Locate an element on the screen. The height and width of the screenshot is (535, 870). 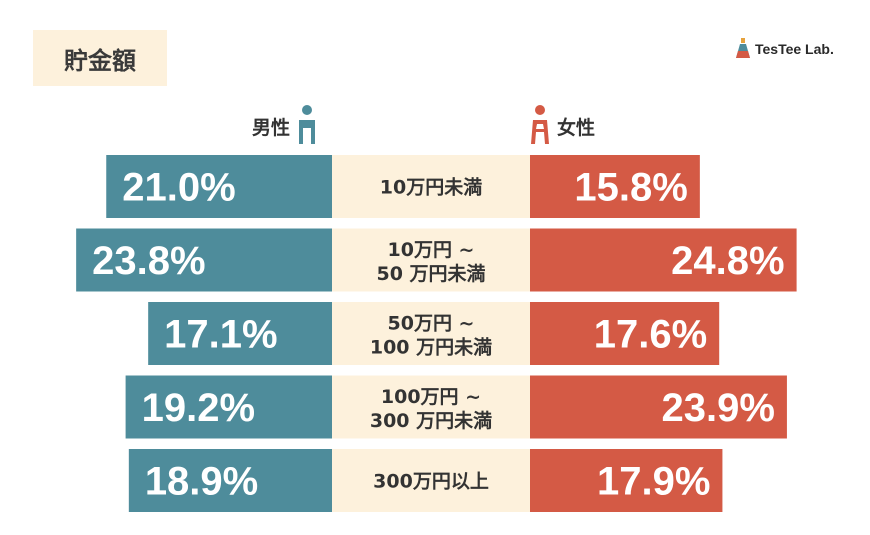
category-label: 100 万円未満 is located at coordinates (431, 347).